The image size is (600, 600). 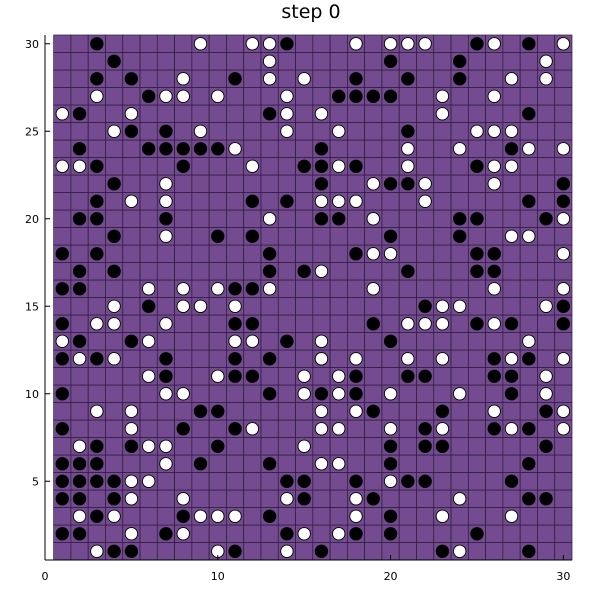 I want to click on y-tick-label: 30, so click(x=32, y=44).